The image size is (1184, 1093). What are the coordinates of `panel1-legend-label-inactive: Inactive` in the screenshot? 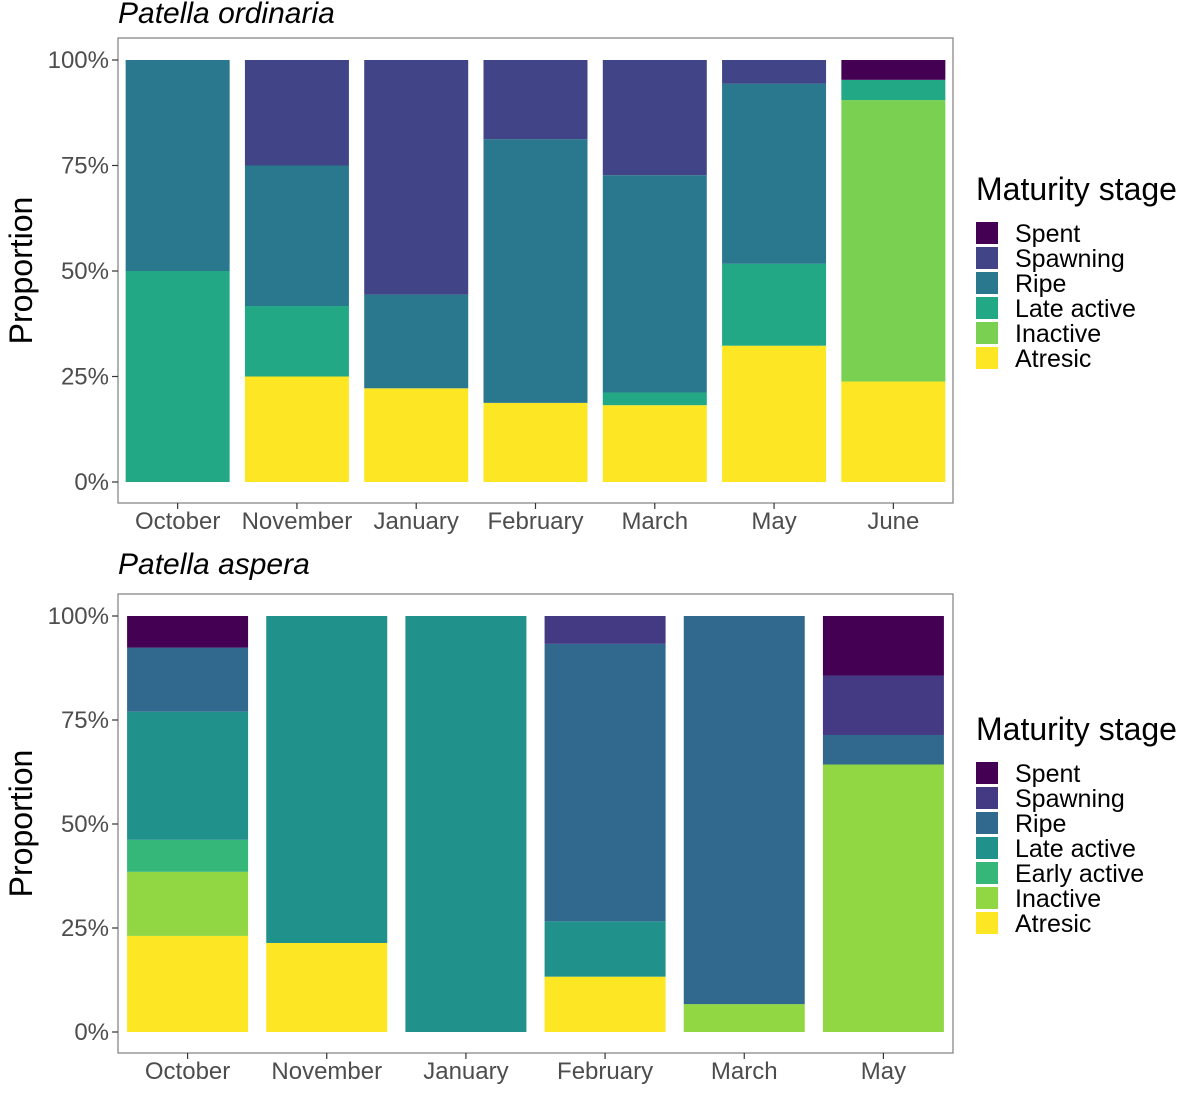 It's located at (1058, 334).